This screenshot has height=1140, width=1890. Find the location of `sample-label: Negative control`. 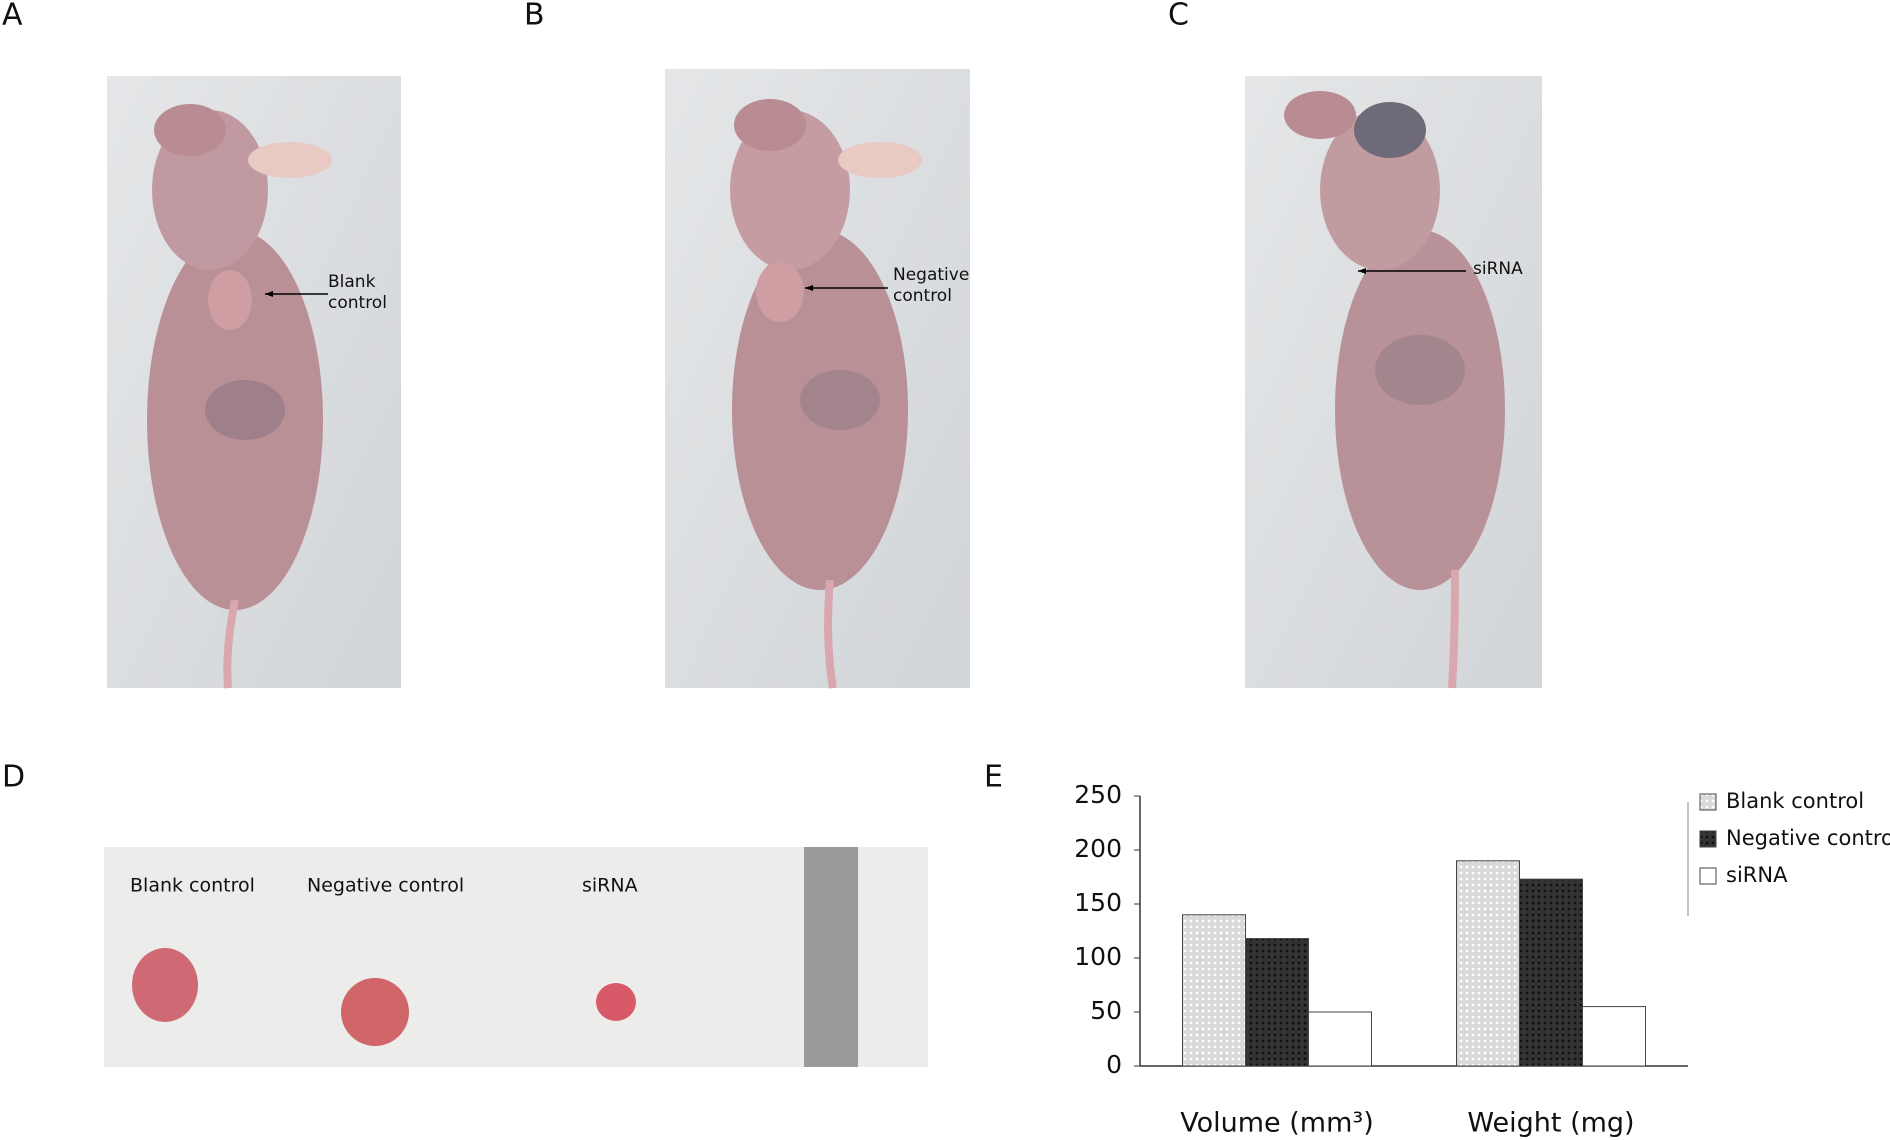

sample-label: Negative control is located at coordinates (385, 886).